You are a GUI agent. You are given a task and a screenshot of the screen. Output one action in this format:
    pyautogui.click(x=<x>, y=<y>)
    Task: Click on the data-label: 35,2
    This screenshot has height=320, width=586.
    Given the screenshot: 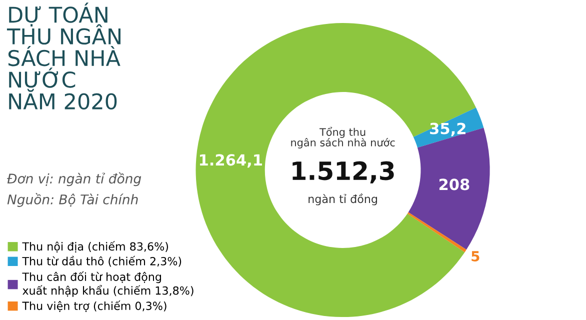 What is the action you would take?
    pyautogui.click(x=448, y=129)
    